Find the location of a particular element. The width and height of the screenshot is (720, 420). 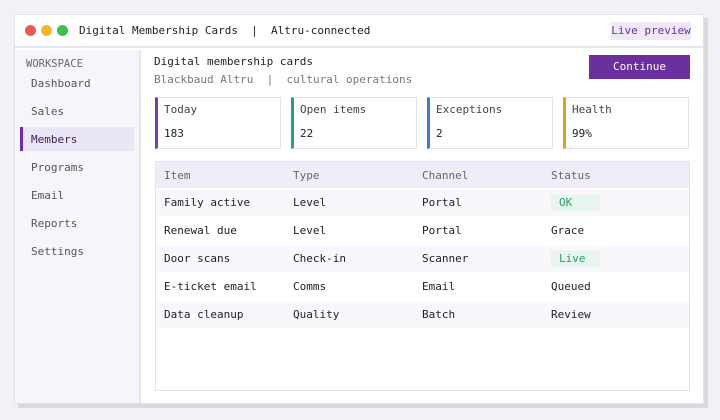

page-title: Digital membership cards is located at coordinates (233, 61).